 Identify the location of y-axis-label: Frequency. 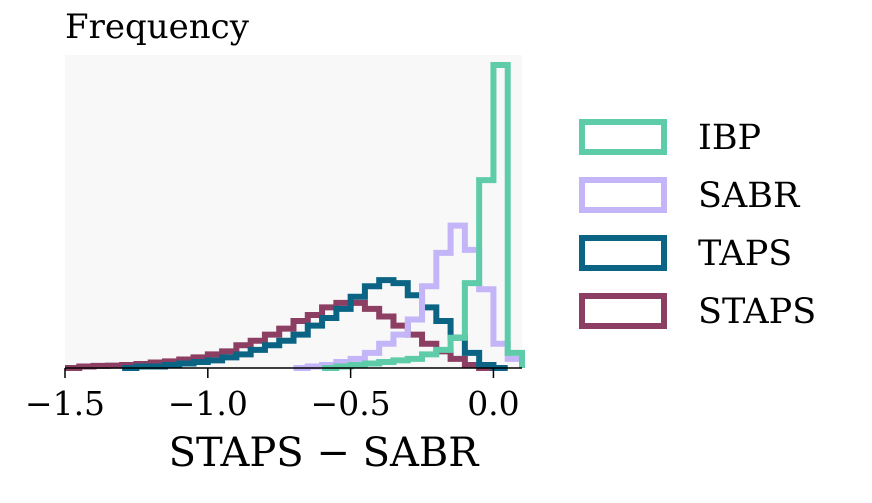
(157, 27).